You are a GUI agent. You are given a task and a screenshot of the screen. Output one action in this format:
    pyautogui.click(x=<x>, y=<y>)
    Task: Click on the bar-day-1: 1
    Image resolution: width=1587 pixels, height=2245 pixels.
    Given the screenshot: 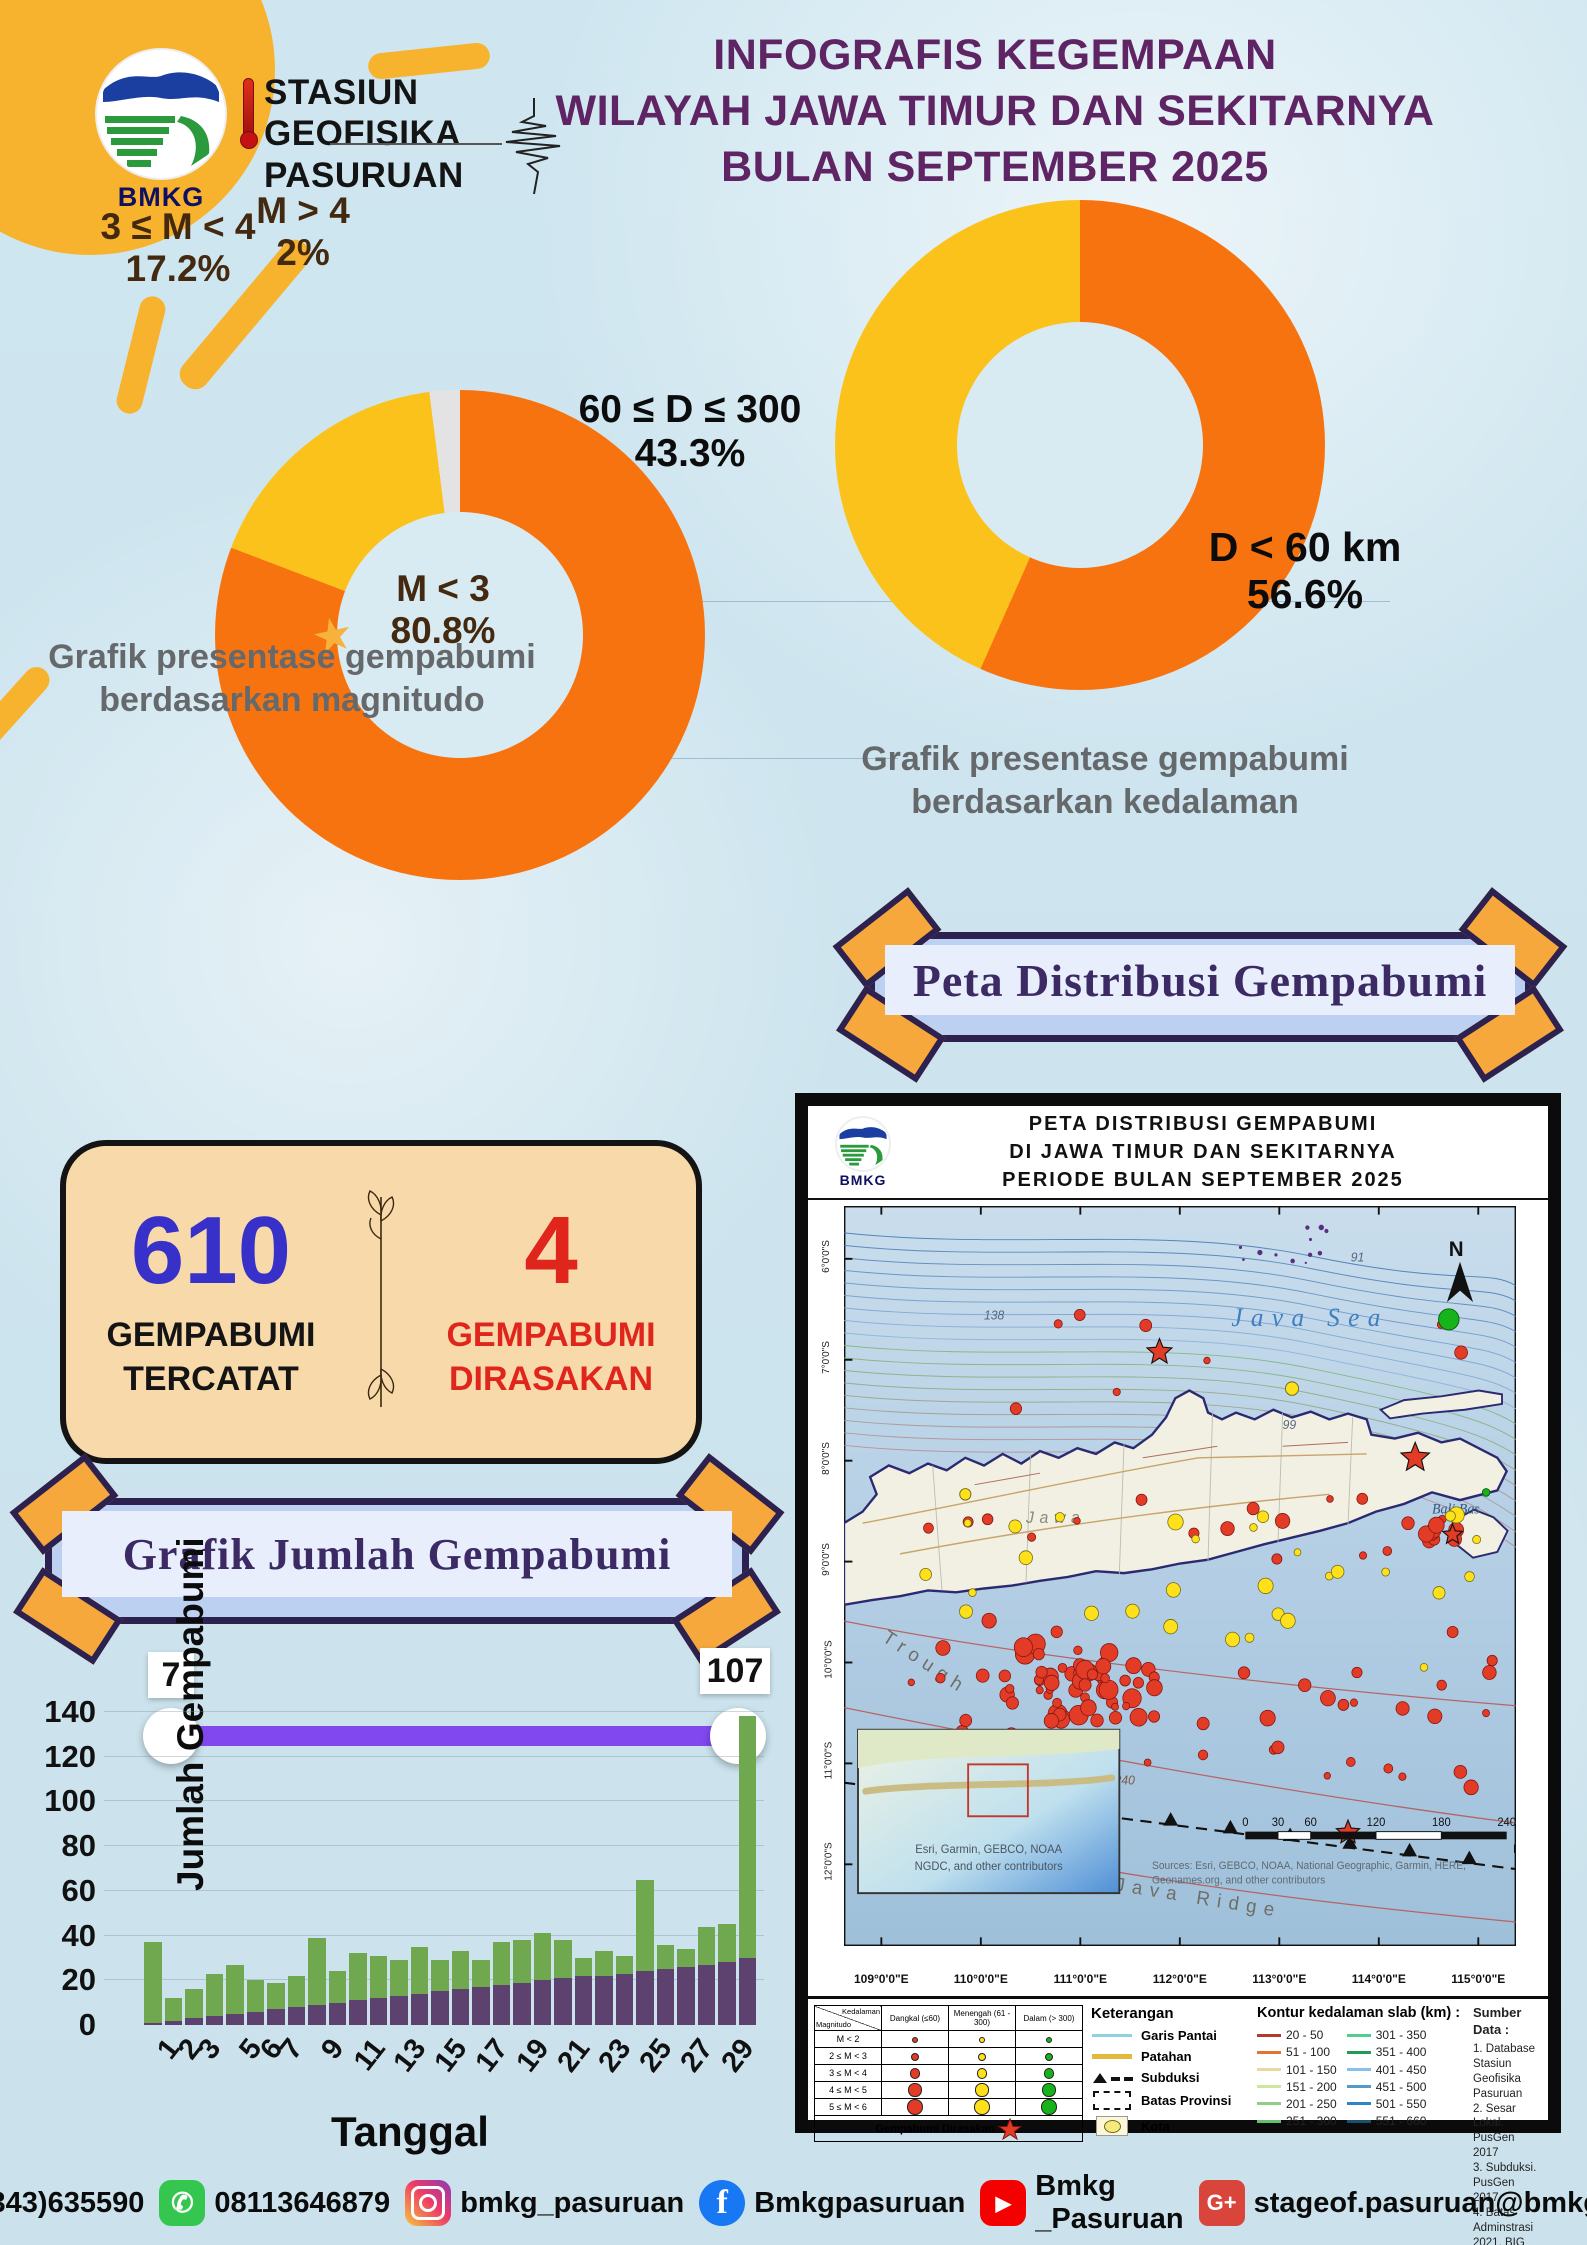 What is the action you would take?
    pyautogui.click(x=165, y=1888)
    